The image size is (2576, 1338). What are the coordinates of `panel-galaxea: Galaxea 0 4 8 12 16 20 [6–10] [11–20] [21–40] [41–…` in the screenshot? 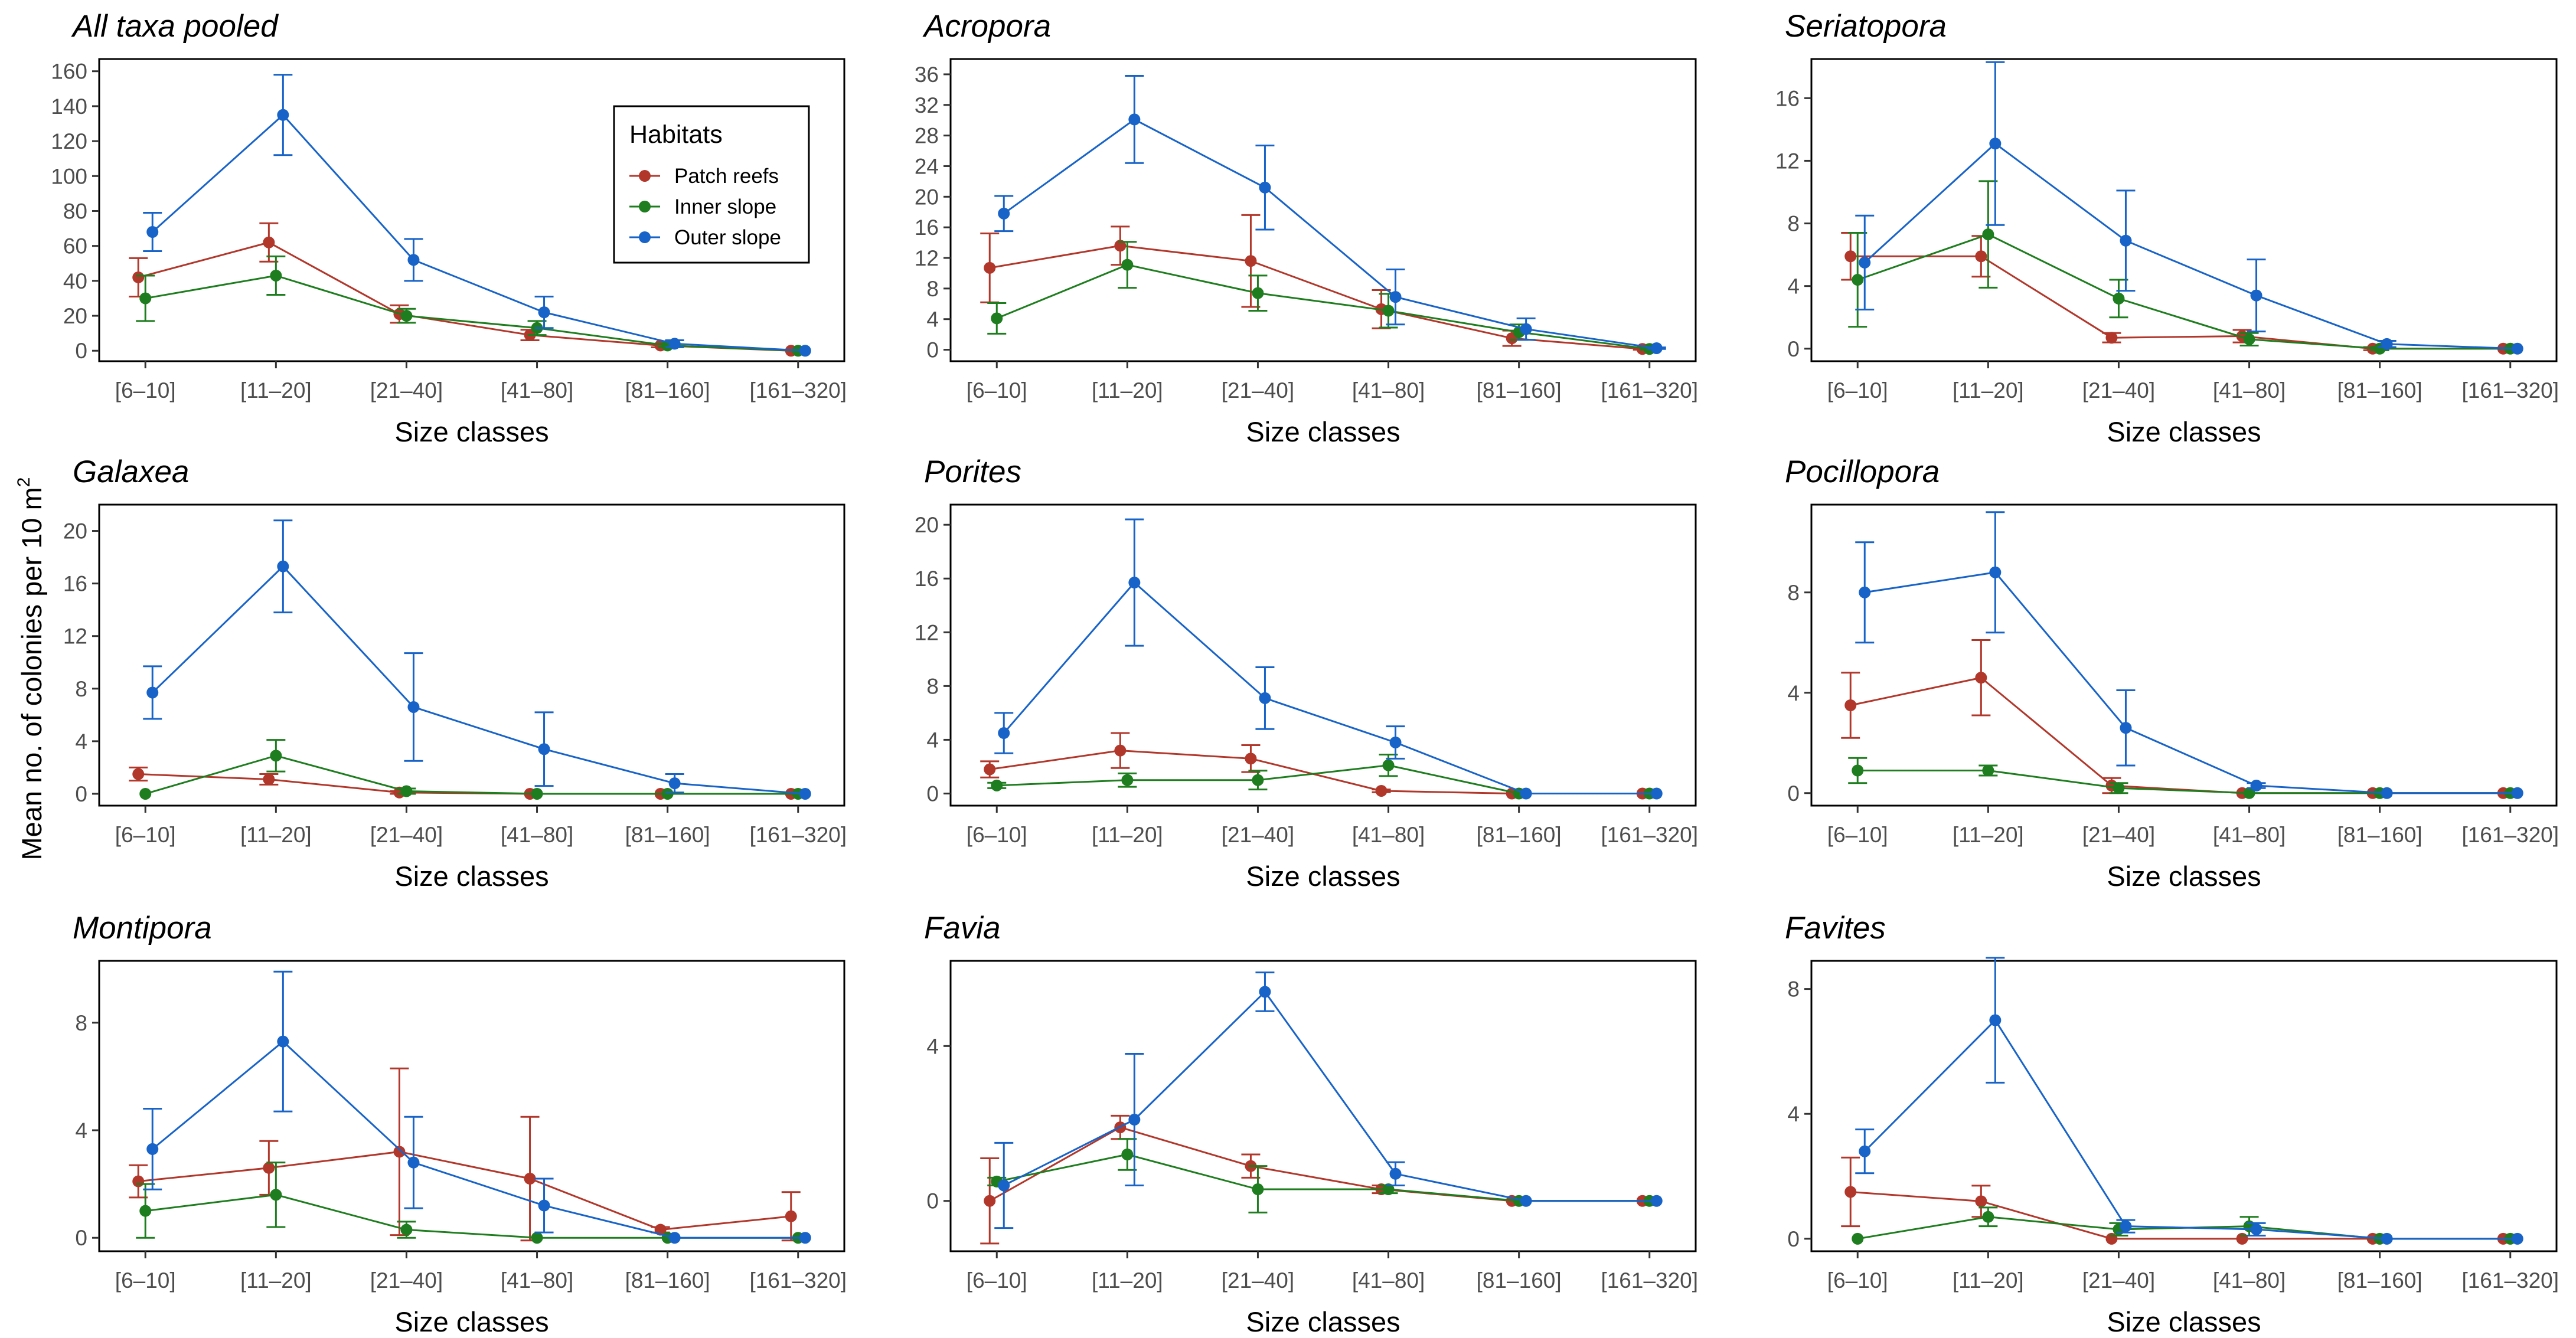 It's located at (455, 673).